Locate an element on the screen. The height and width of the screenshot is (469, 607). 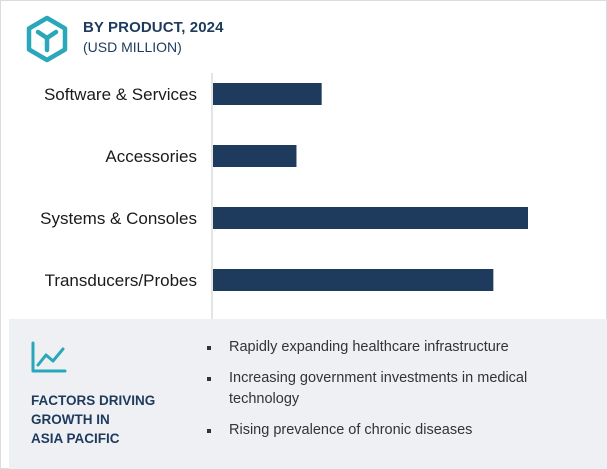
factors-title: FACTORS DRIVING GROWTH IN ASIA PACIFIC is located at coordinates (116, 419).